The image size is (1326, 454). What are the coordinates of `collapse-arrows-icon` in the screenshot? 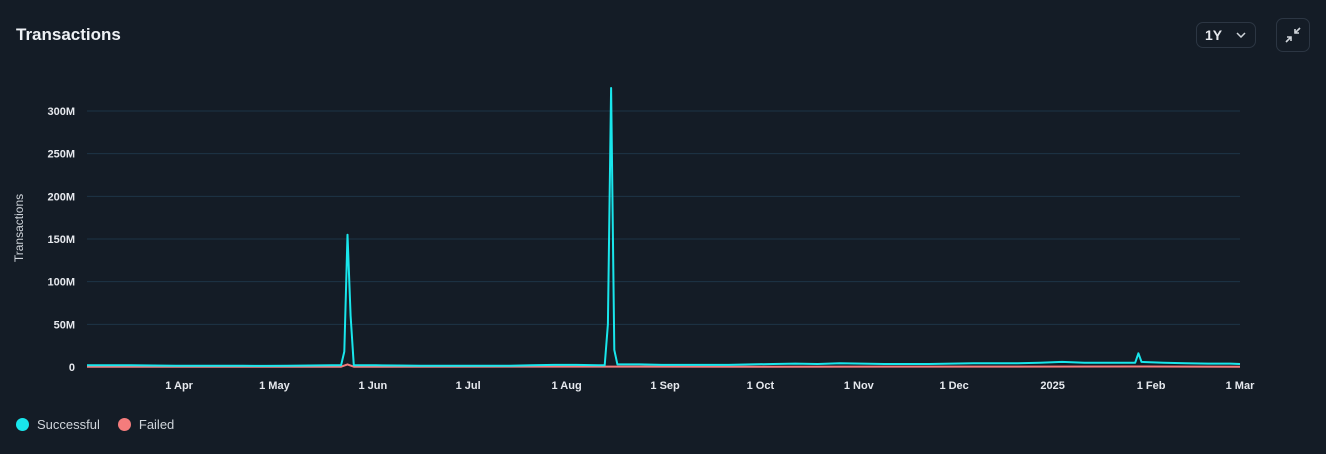 It's located at (1293, 35).